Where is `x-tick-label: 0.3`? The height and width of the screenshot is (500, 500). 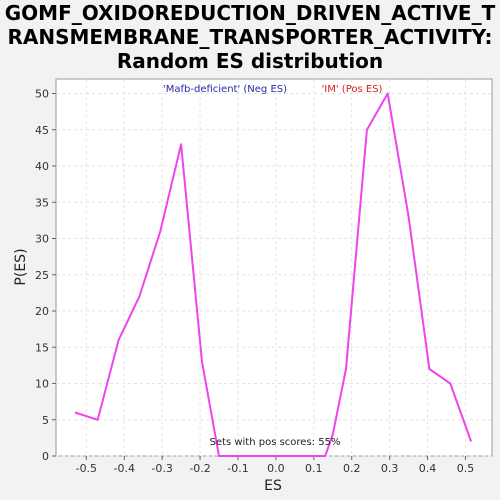 x-tick-label: 0.3 is located at coordinates (390, 468).